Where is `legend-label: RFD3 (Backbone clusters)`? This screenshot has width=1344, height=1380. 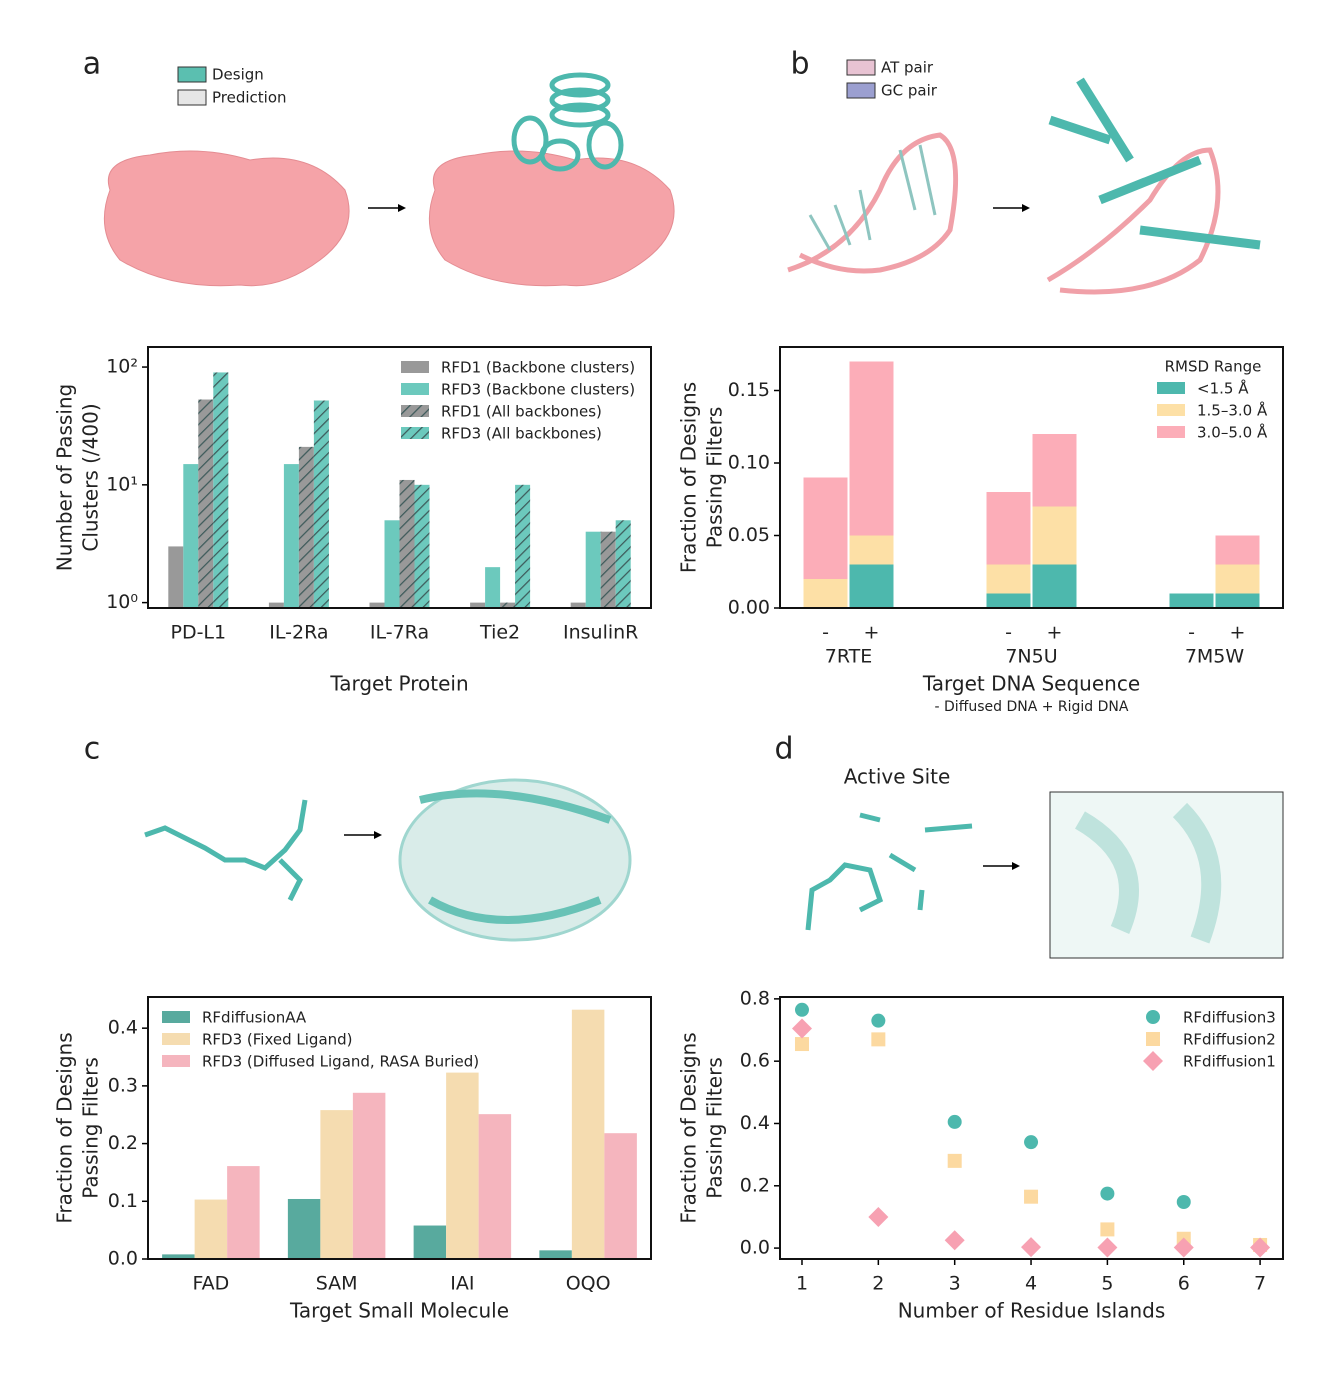 legend-label: RFD3 (Backbone clusters) is located at coordinates (538, 390).